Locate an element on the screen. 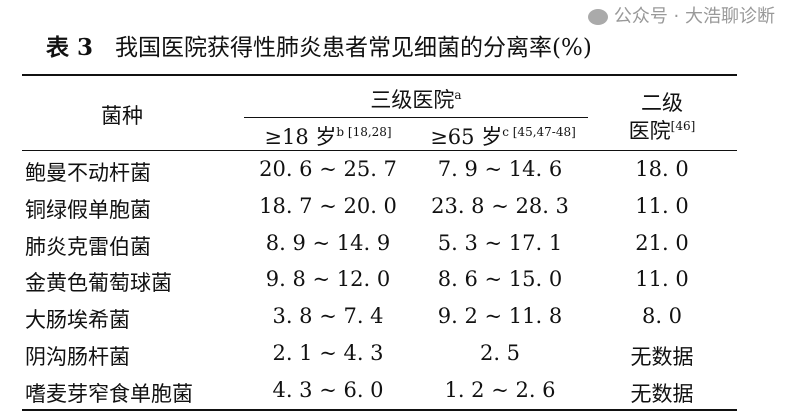  table-cell-elderly: 8. 6 ~ 15. 0 is located at coordinates (500, 279).